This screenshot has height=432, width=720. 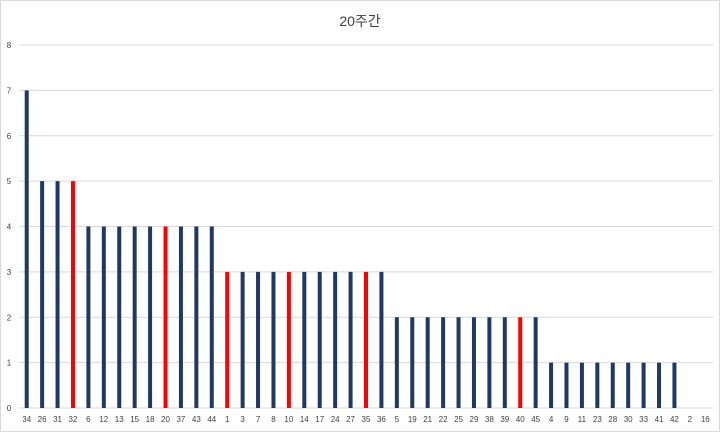 I want to click on y-tick-label: 6, so click(x=9, y=136).